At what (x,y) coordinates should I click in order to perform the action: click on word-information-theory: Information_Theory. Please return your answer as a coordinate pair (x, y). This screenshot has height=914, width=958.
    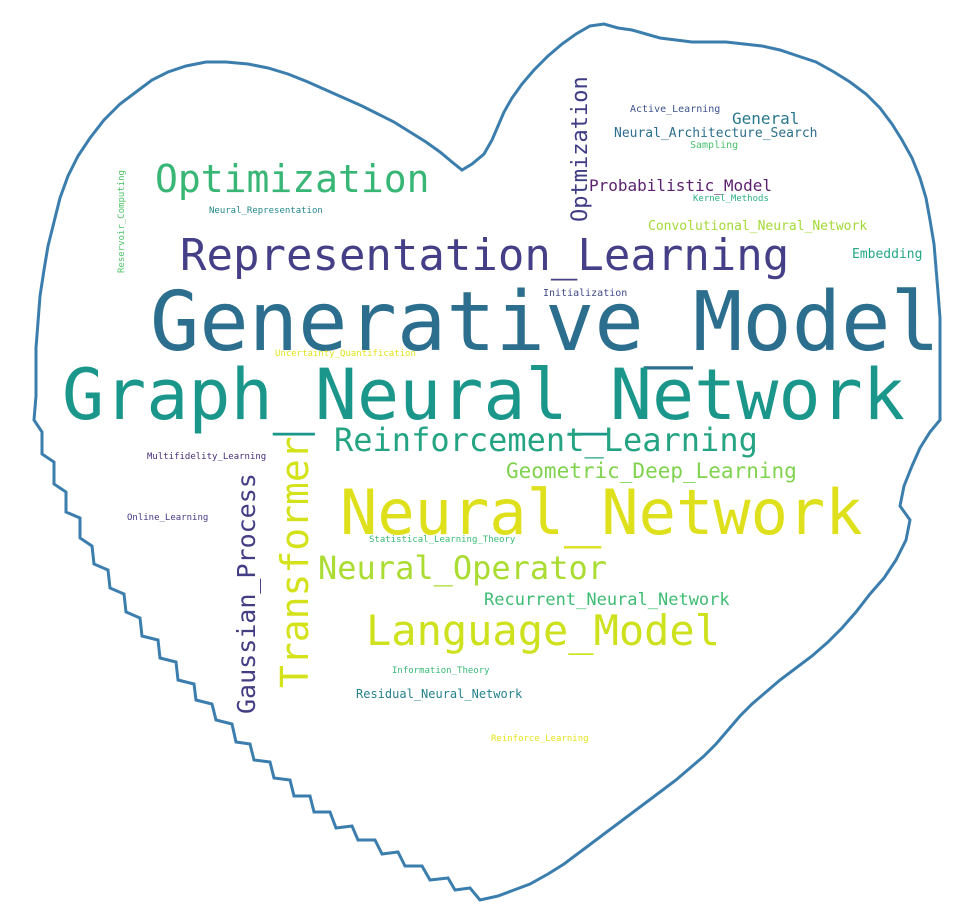
    Looking at the image, I should click on (441, 671).